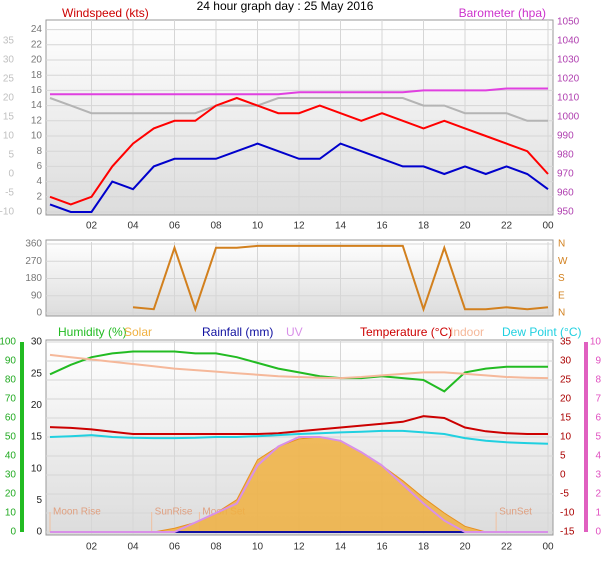 Image resolution: width=608 pixels, height=561 pixels. I want to click on tick-label: 950, so click(565, 212).